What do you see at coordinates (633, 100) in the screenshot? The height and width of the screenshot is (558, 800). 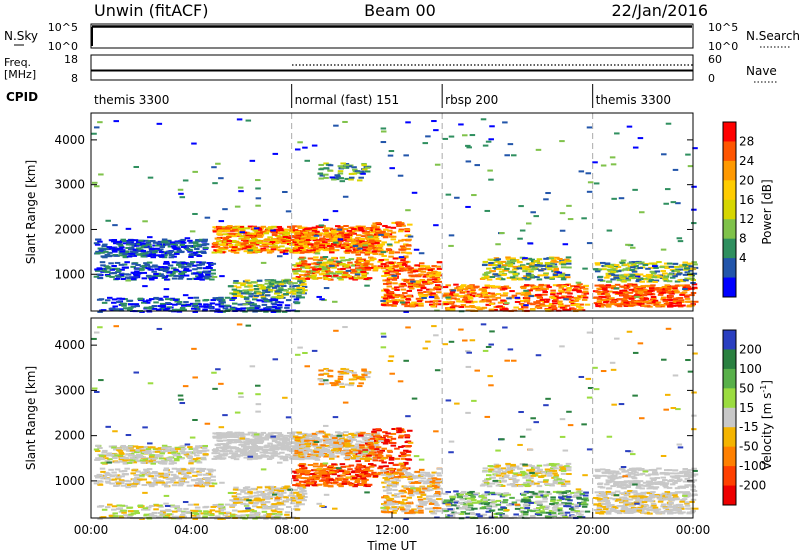 I see `cpid-segment-label: themis 3300` at bounding box center [633, 100].